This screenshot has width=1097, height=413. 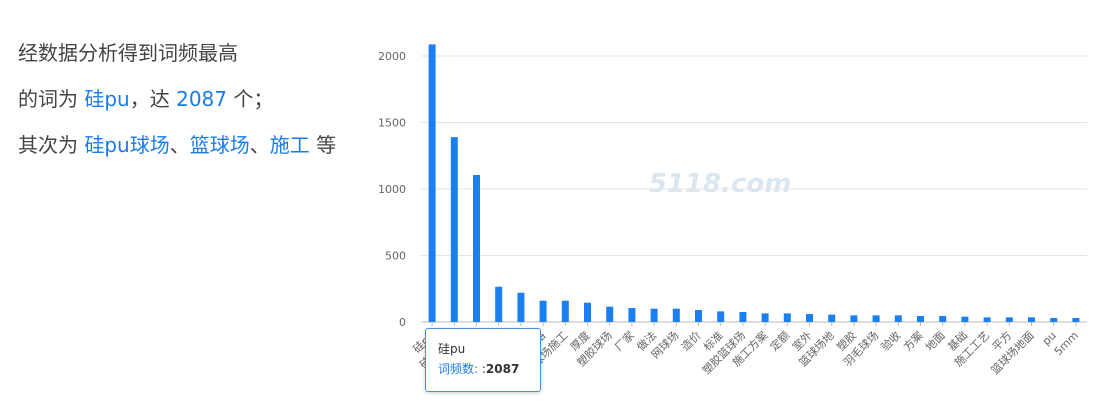 I want to click on summary-text: ，达, so click(x=149, y=99).